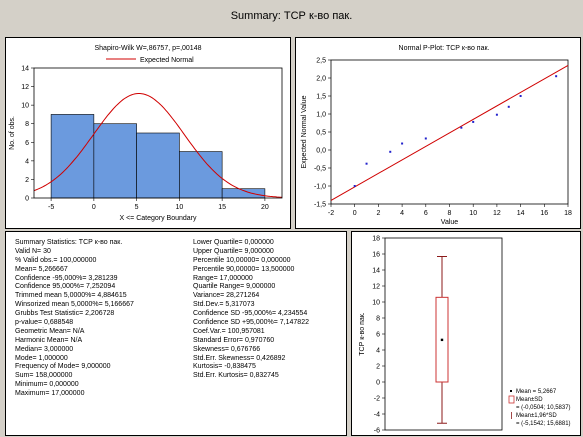 This screenshot has height=437, width=583. I want to click on stats-line: Winsorized mean 5,0000%= 5,166667, so click(74, 305).